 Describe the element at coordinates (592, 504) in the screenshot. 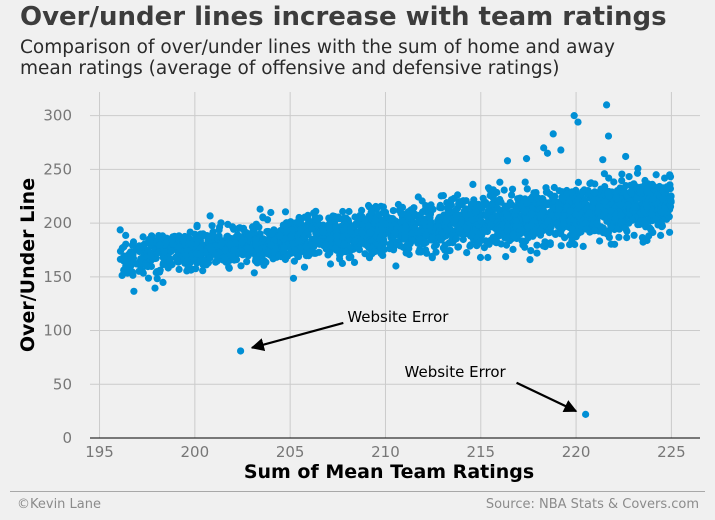

I see `footer-source: Source: NBA Stats & Covers.com` at that location.